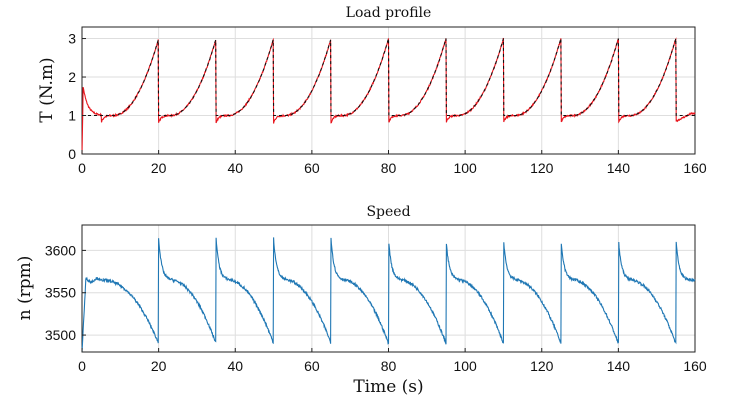 The image size is (740, 407). Describe the element at coordinates (388, 212) in the screenshot. I see `speed-title: Speed` at that location.